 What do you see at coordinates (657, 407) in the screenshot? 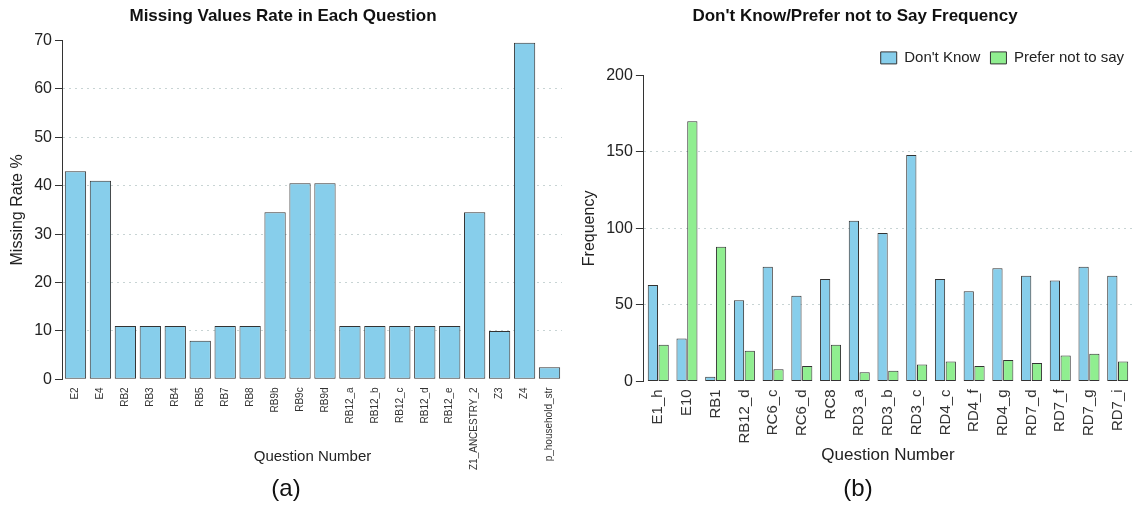
I see `x-tick-label: E1_h` at bounding box center [657, 407].